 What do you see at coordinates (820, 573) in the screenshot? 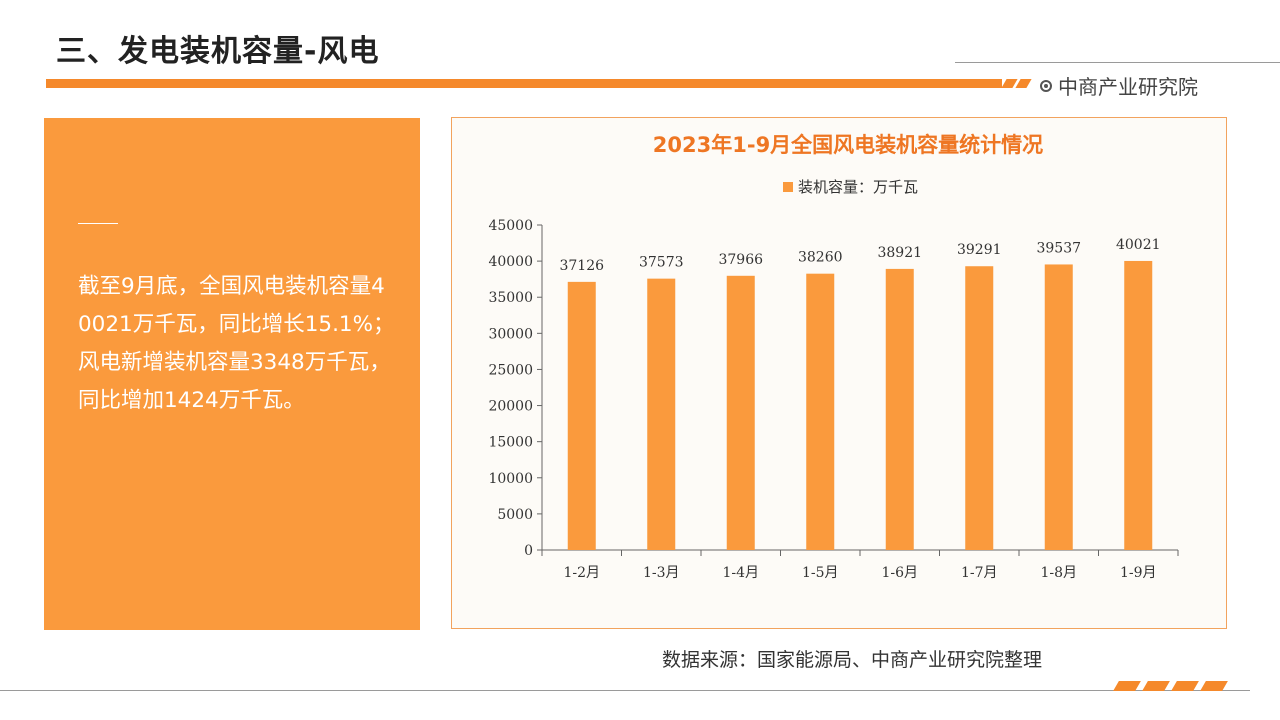
I see `x-tick-label: 1-5月` at bounding box center [820, 573].